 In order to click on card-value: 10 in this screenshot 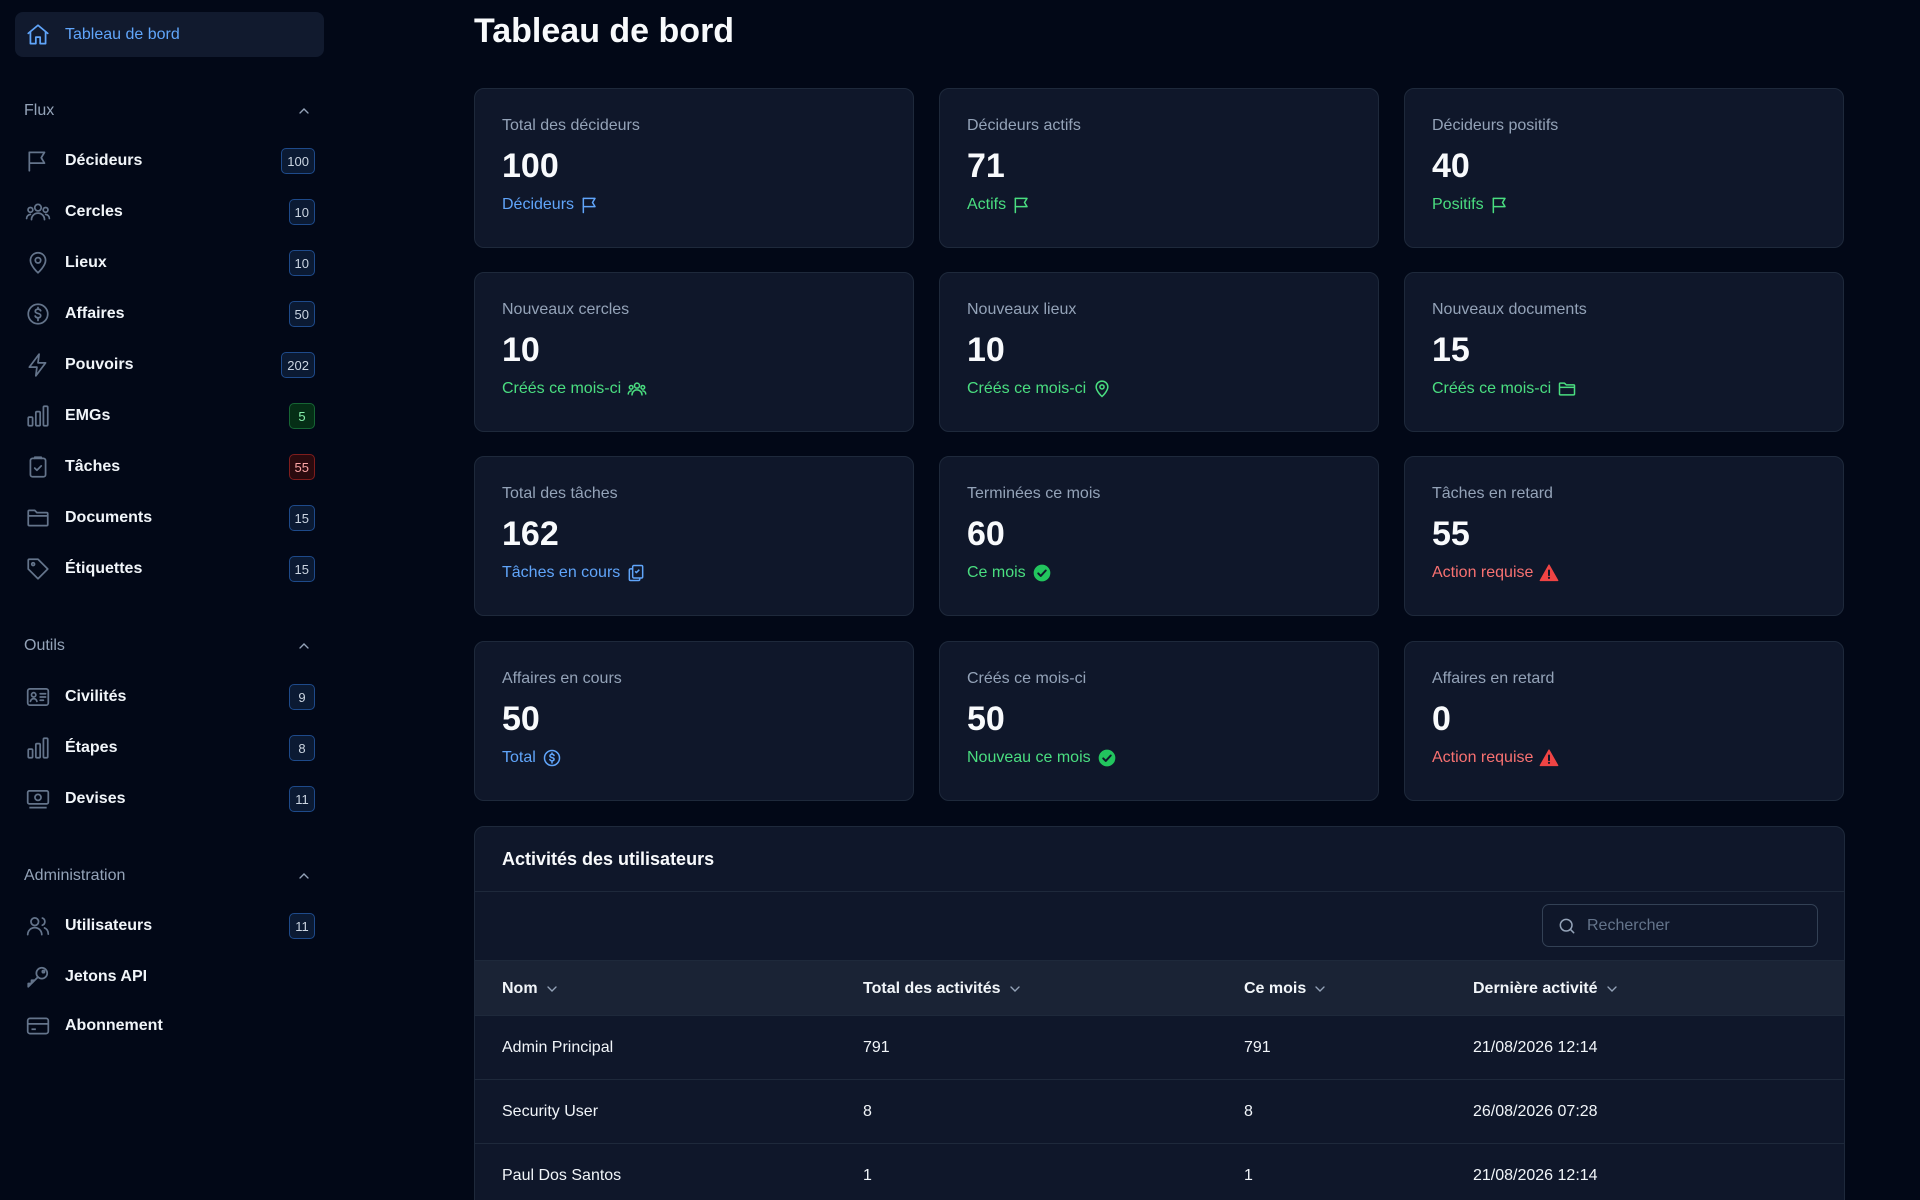, I will do `click(986, 350)`.